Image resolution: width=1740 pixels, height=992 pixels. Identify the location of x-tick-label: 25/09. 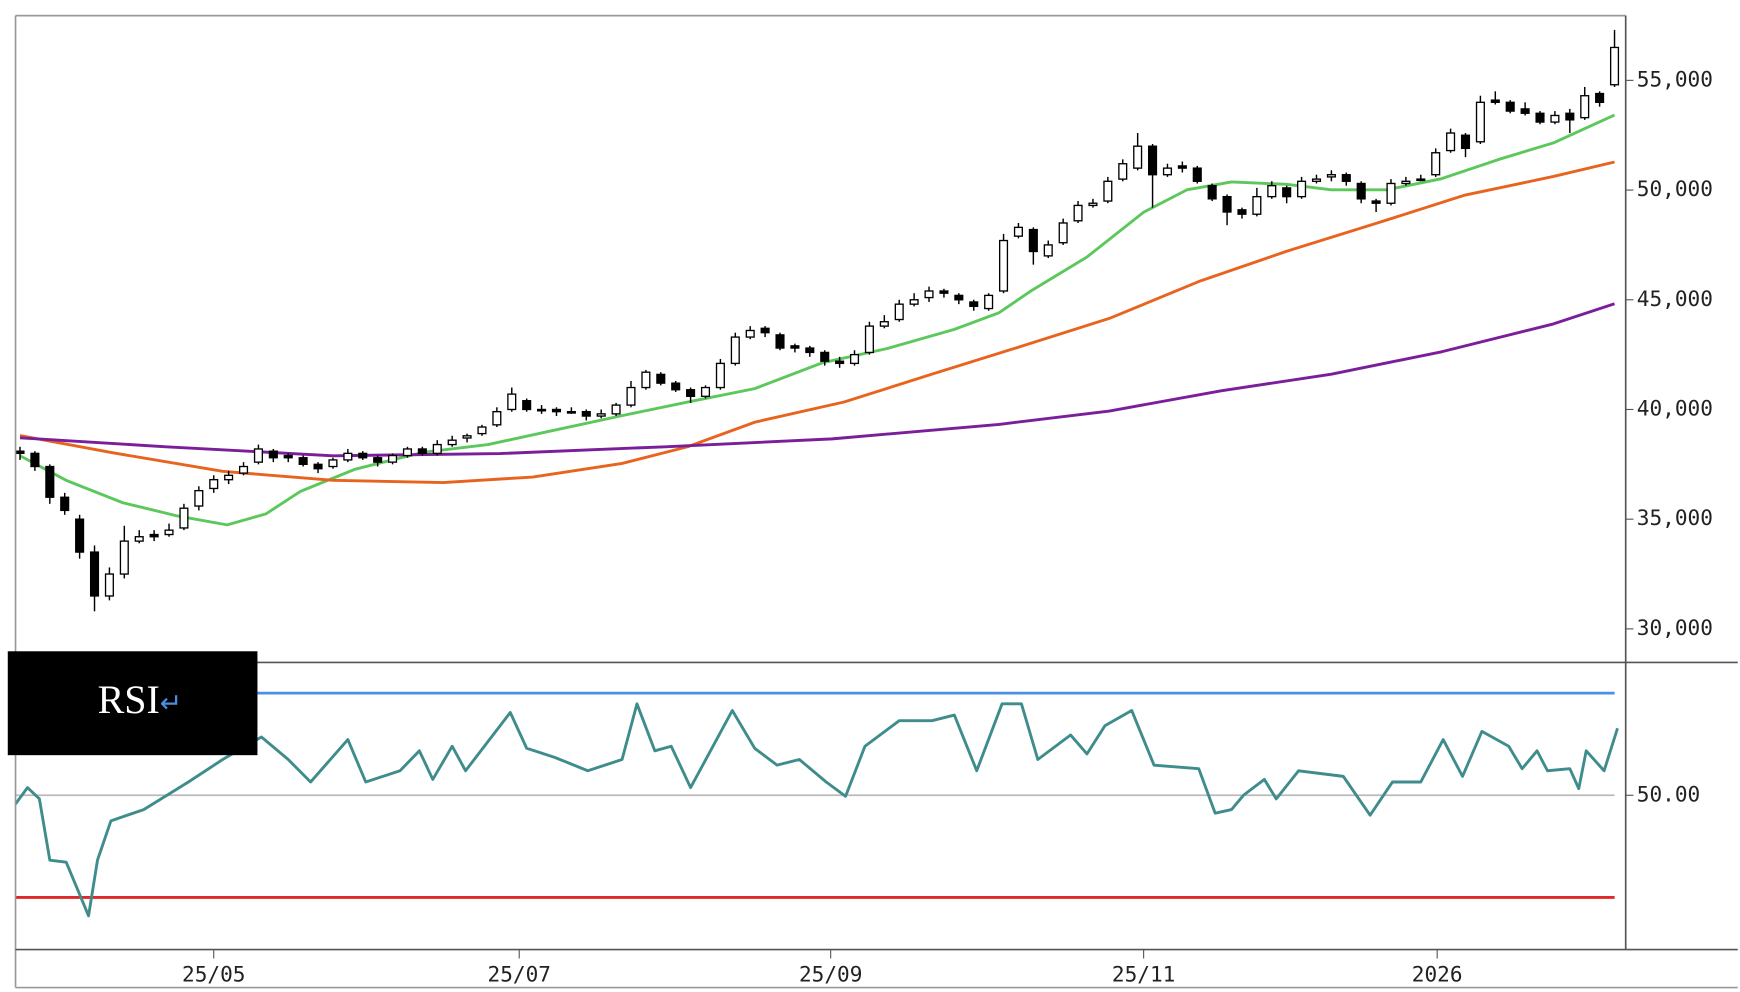
(830, 973).